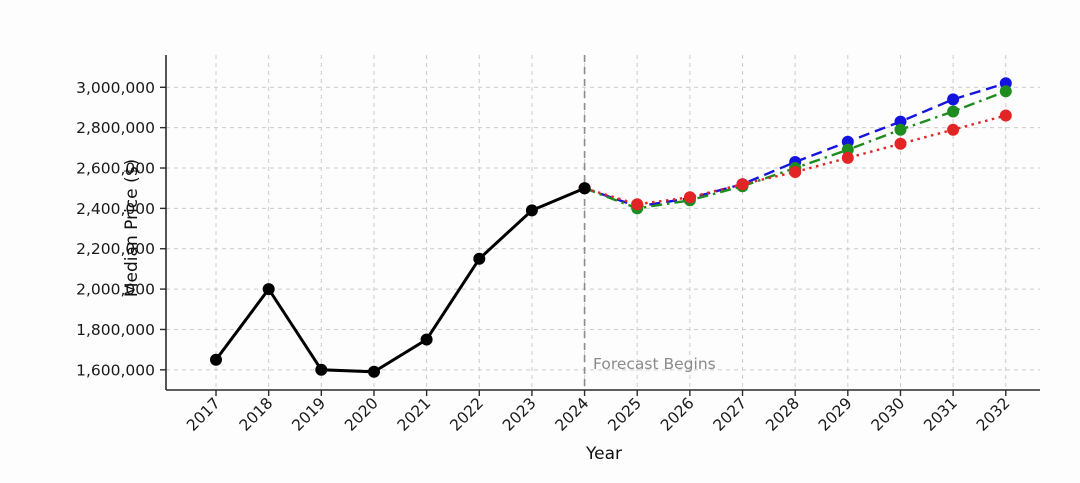 The image size is (1080, 483). I want to click on x-tick-label: 2022, so click(466, 414).